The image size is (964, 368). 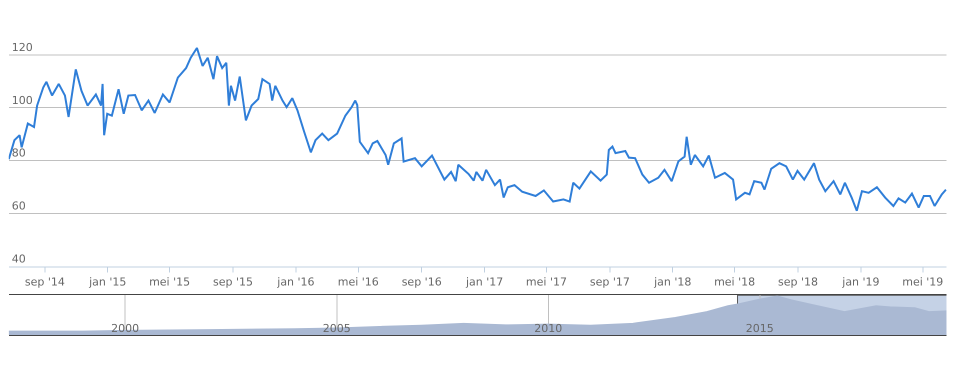 What do you see at coordinates (22, 100) in the screenshot?
I see `y-tick-label: 100` at bounding box center [22, 100].